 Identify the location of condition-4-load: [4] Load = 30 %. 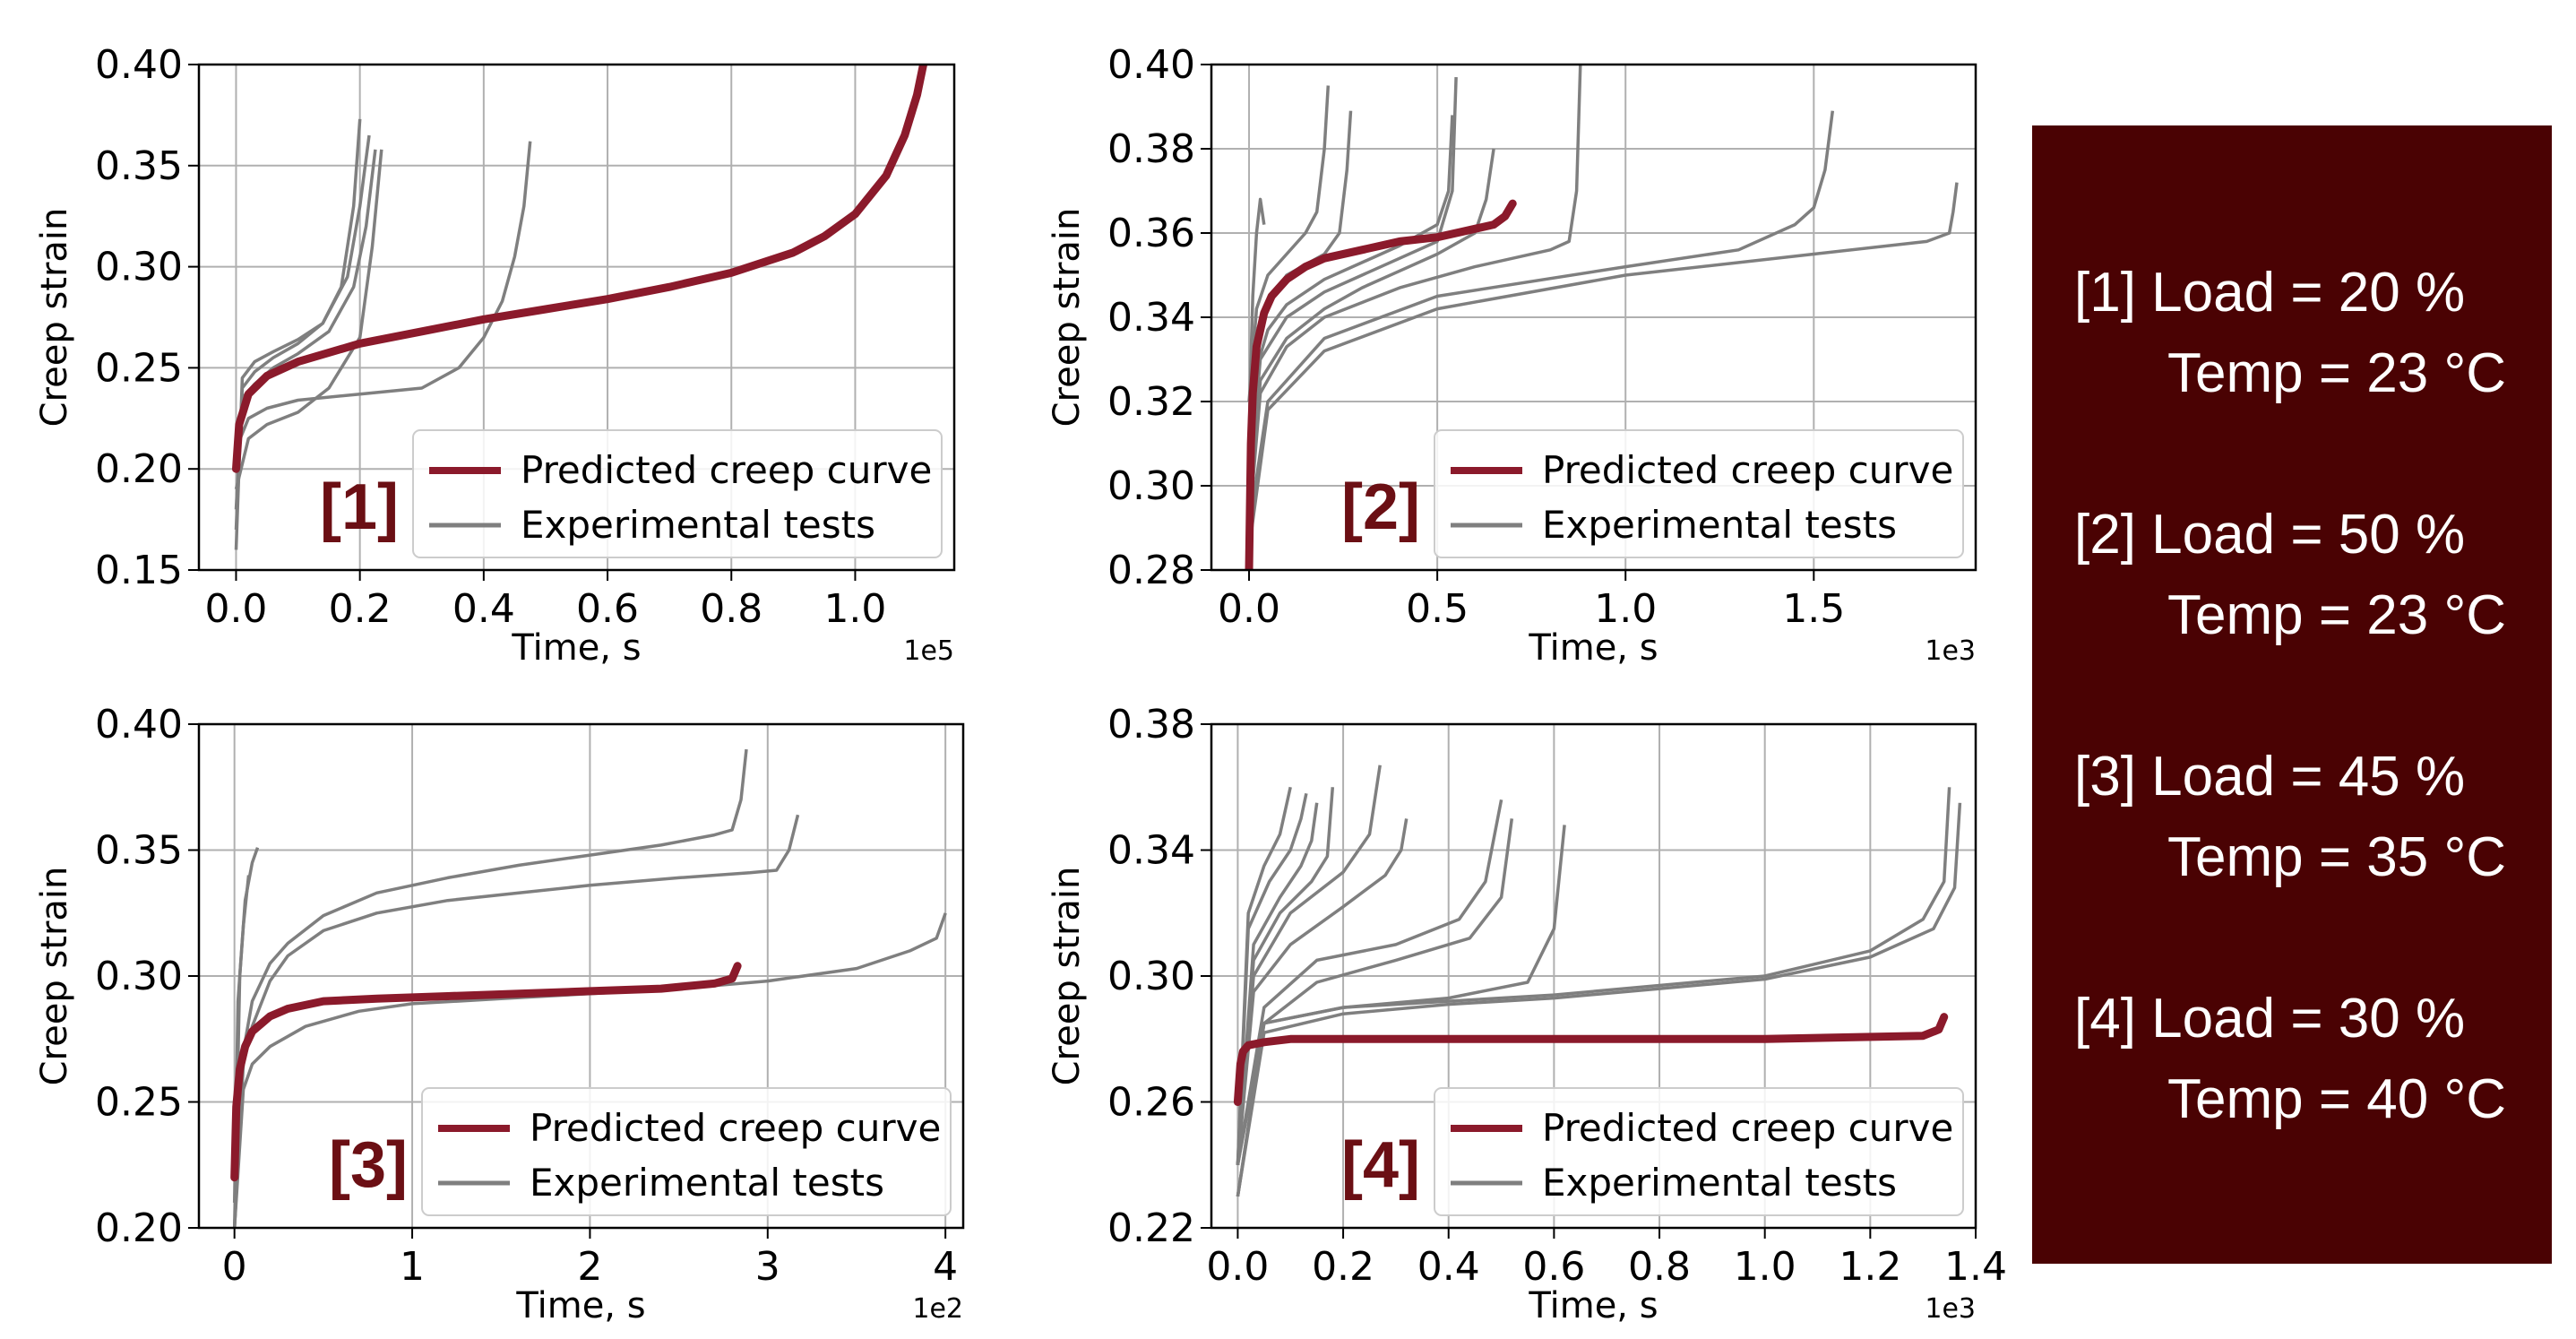
(2270, 1019).